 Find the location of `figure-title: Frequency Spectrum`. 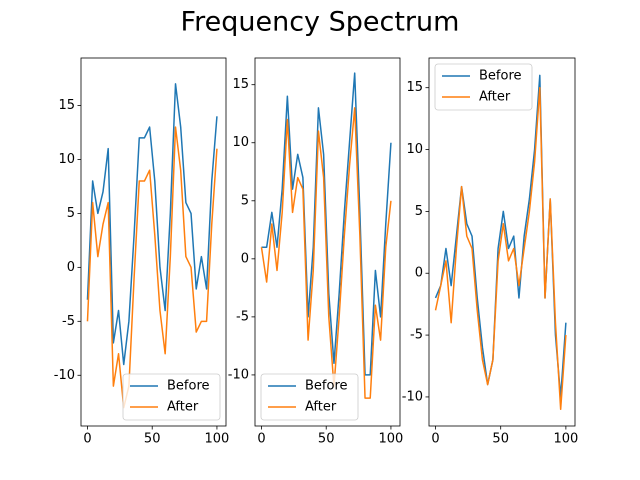

figure-title: Frequency Spectrum is located at coordinates (320, 22).